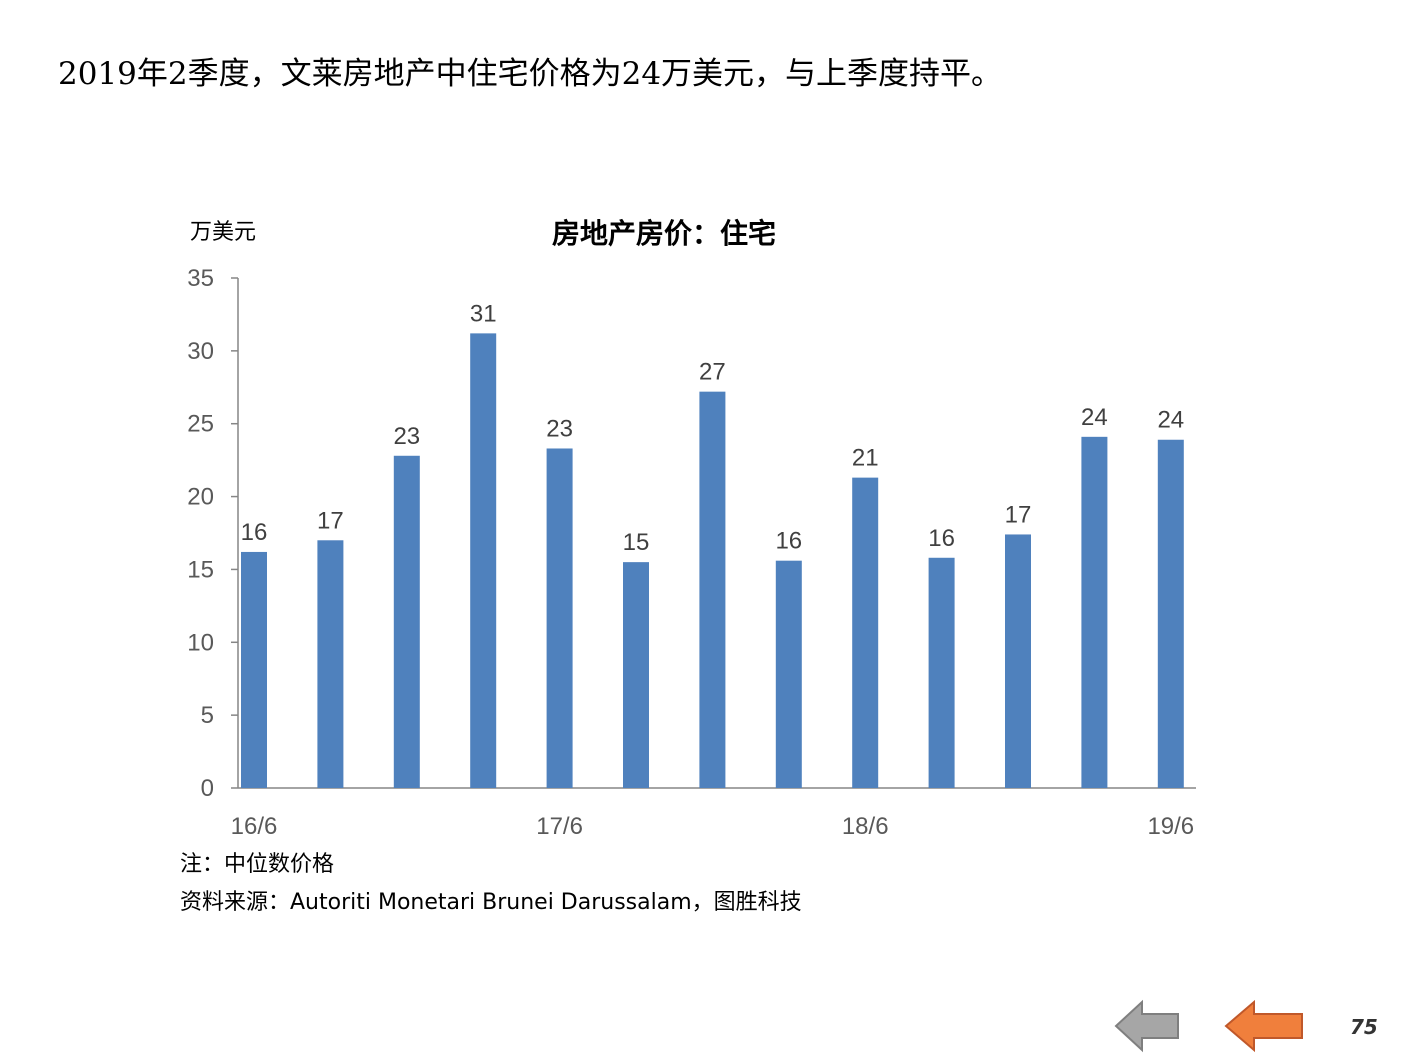  Describe the element at coordinates (1170, 826) in the screenshot. I see `x-tick-label: 19/6` at that location.